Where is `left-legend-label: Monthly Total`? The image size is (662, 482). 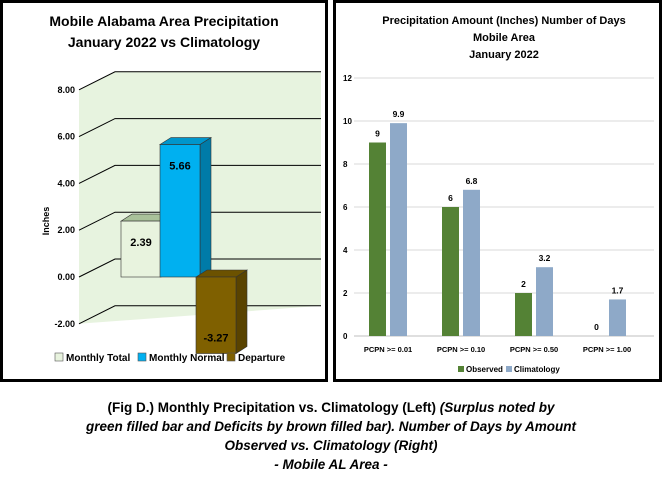
left-legend-label: Monthly Total is located at coordinates (98, 358).